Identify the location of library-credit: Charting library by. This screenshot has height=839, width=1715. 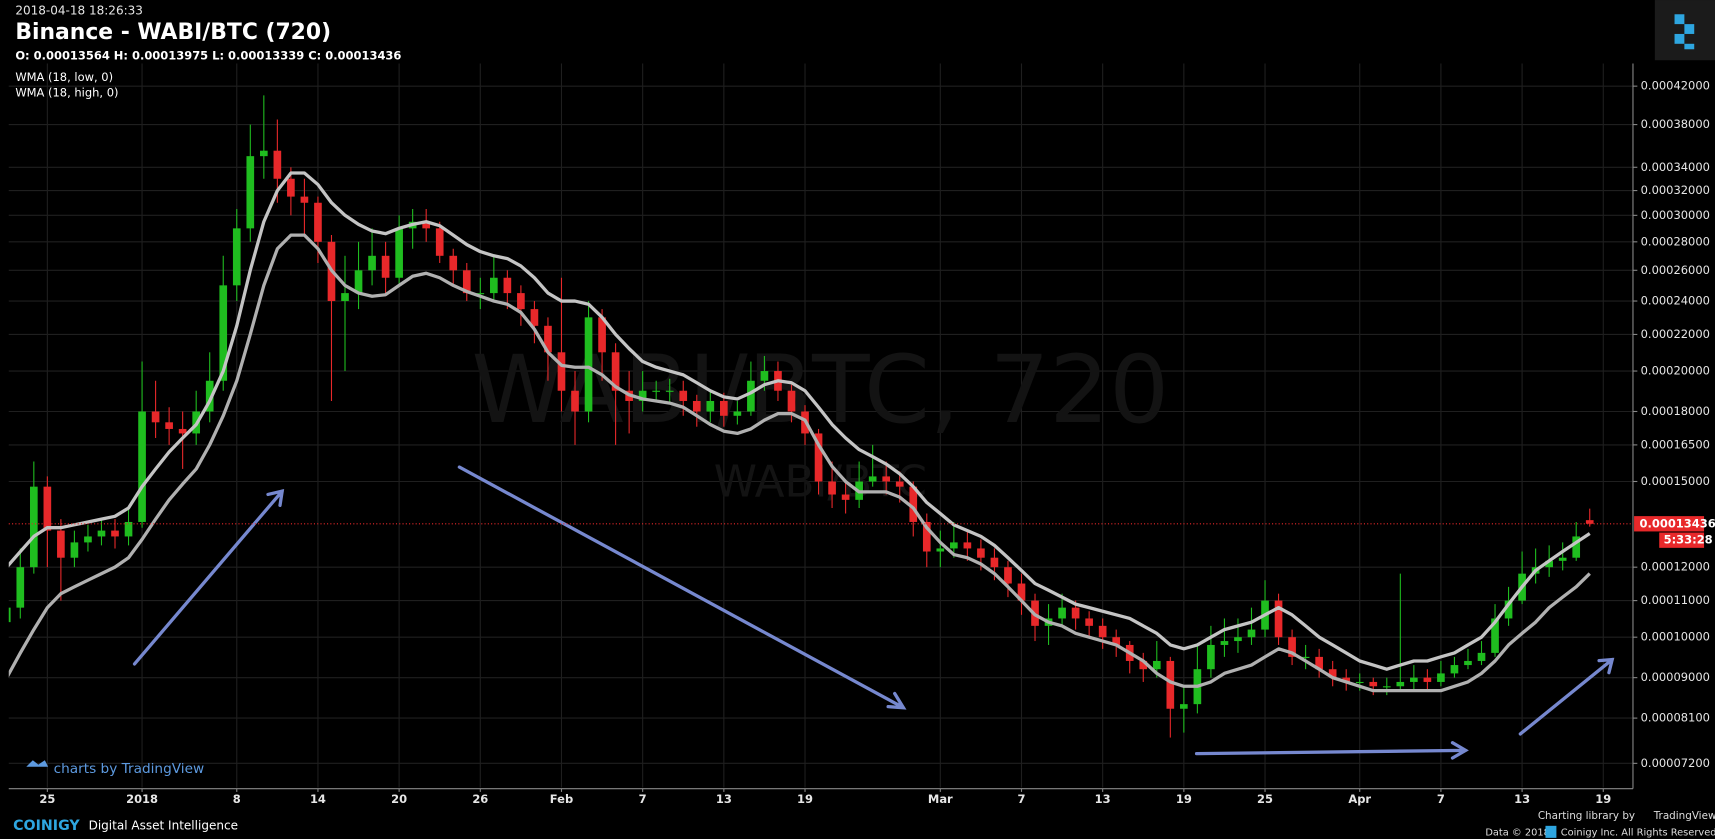
(1586, 816).